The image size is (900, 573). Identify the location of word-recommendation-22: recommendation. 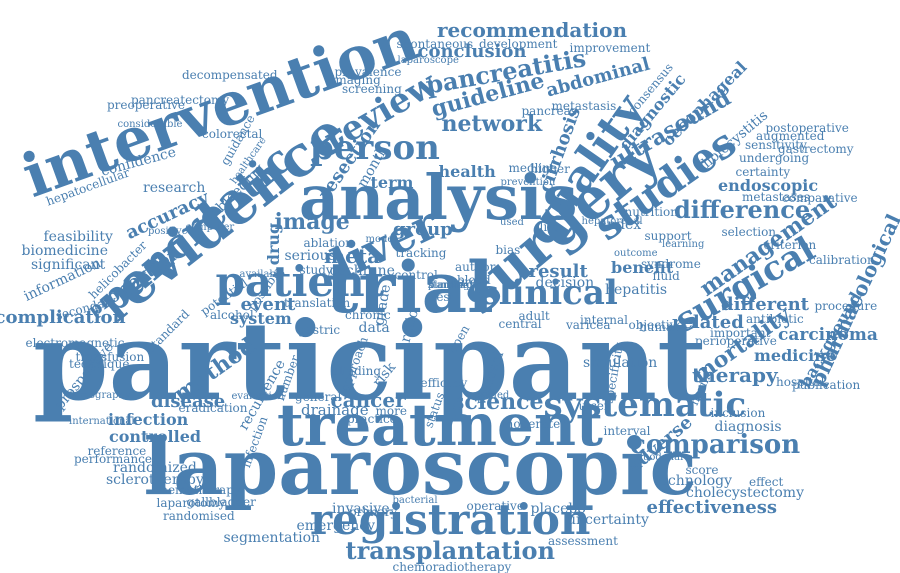
(532, 30).